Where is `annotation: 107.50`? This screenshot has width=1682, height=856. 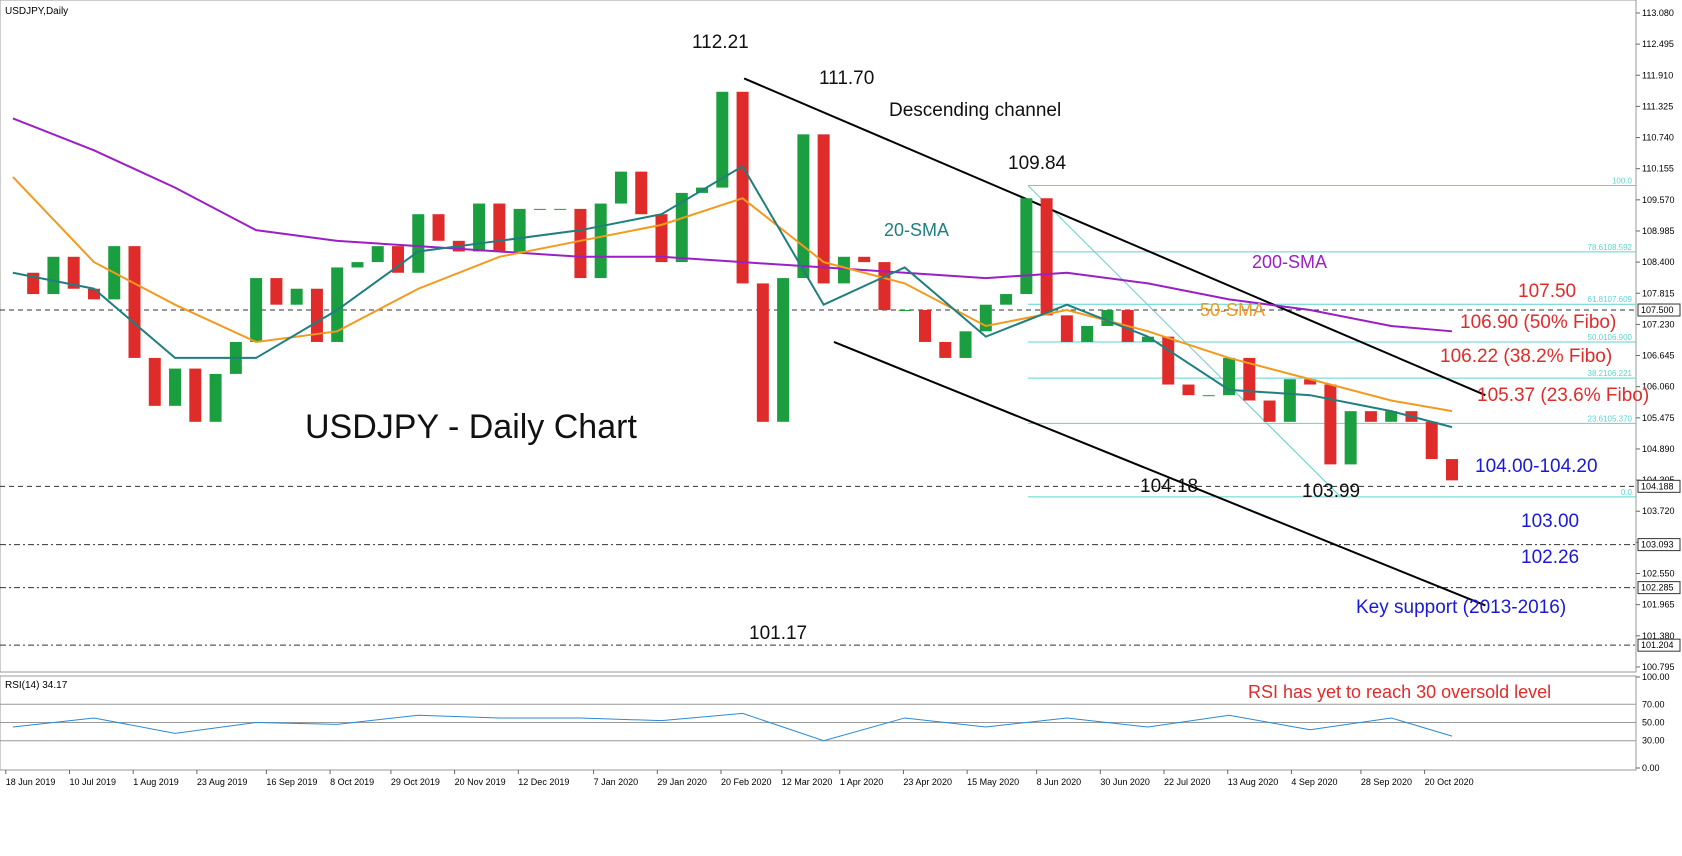
annotation: 107.50 is located at coordinates (1547, 291).